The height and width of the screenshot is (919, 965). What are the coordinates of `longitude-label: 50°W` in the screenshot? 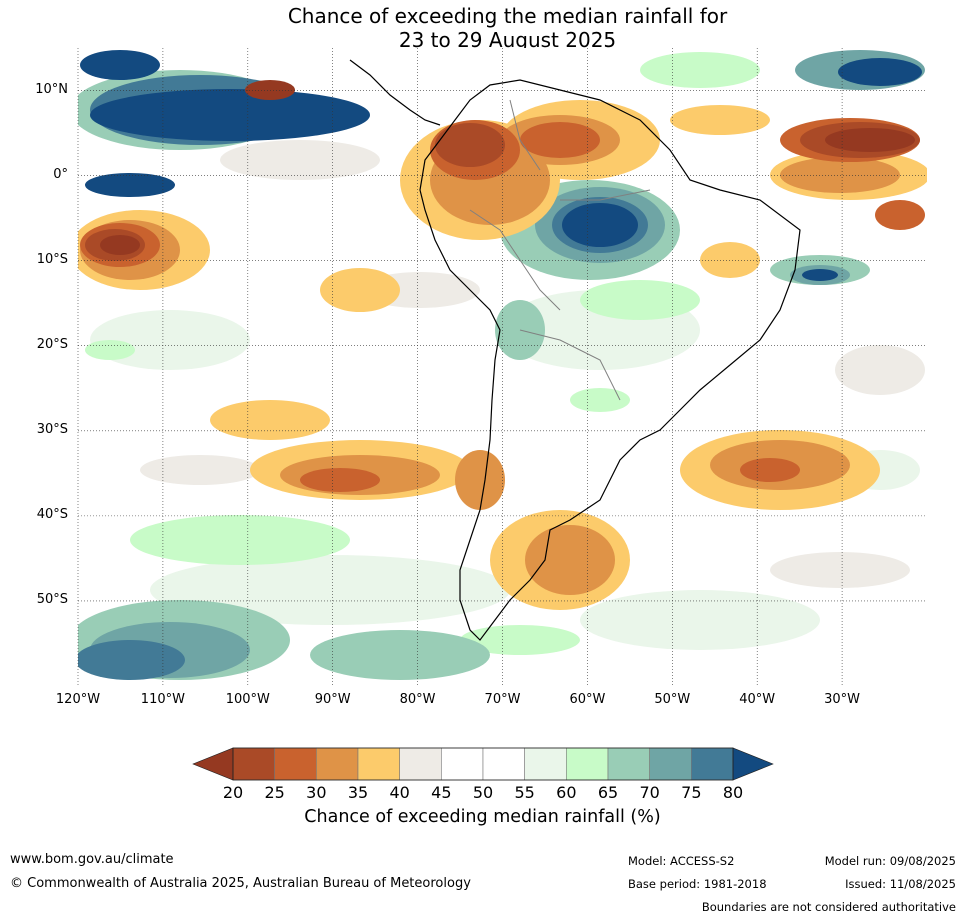 It's located at (672, 699).